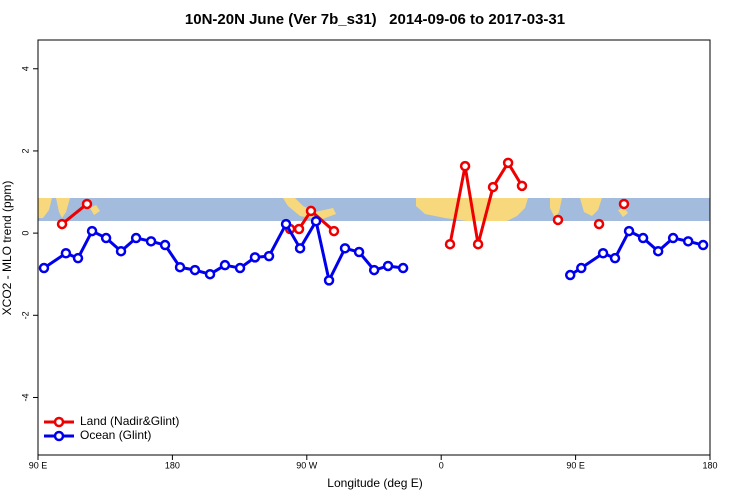 The height and width of the screenshot is (500, 750). Describe the element at coordinates (25, 150) in the screenshot. I see `y-tick-label: 2` at that location.